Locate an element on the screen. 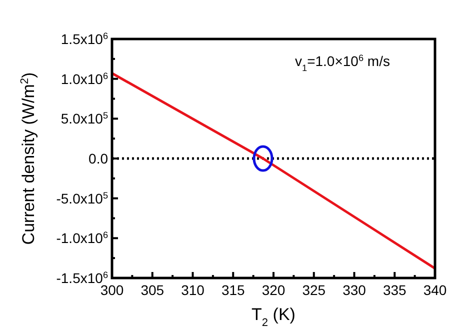 The width and height of the screenshot is (474, 332). x-tick-label: 325 is located at coordinates (314, 290).